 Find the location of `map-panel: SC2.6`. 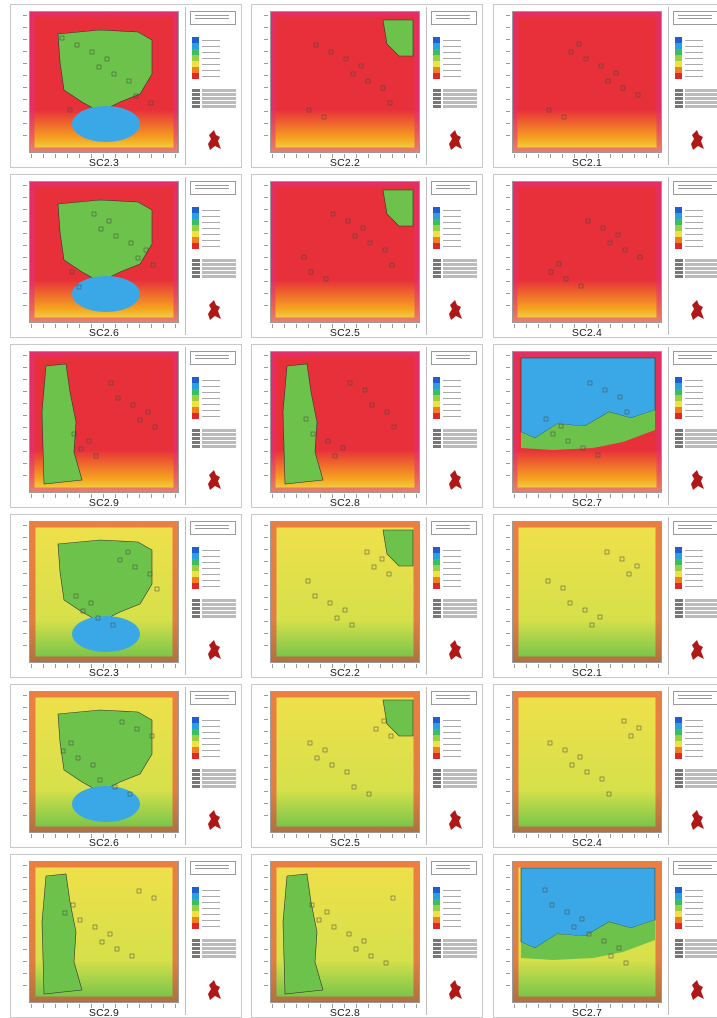

map-panel: SC2.6 is located at coordinates (126, 766).